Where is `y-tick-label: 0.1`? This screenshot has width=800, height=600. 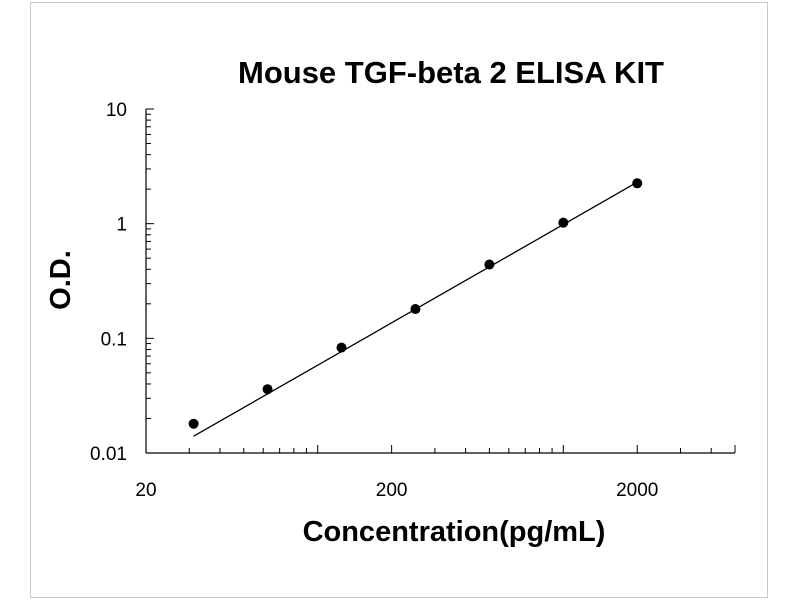 y-tick-label: 0.1 is located at coordinates (114, 339).